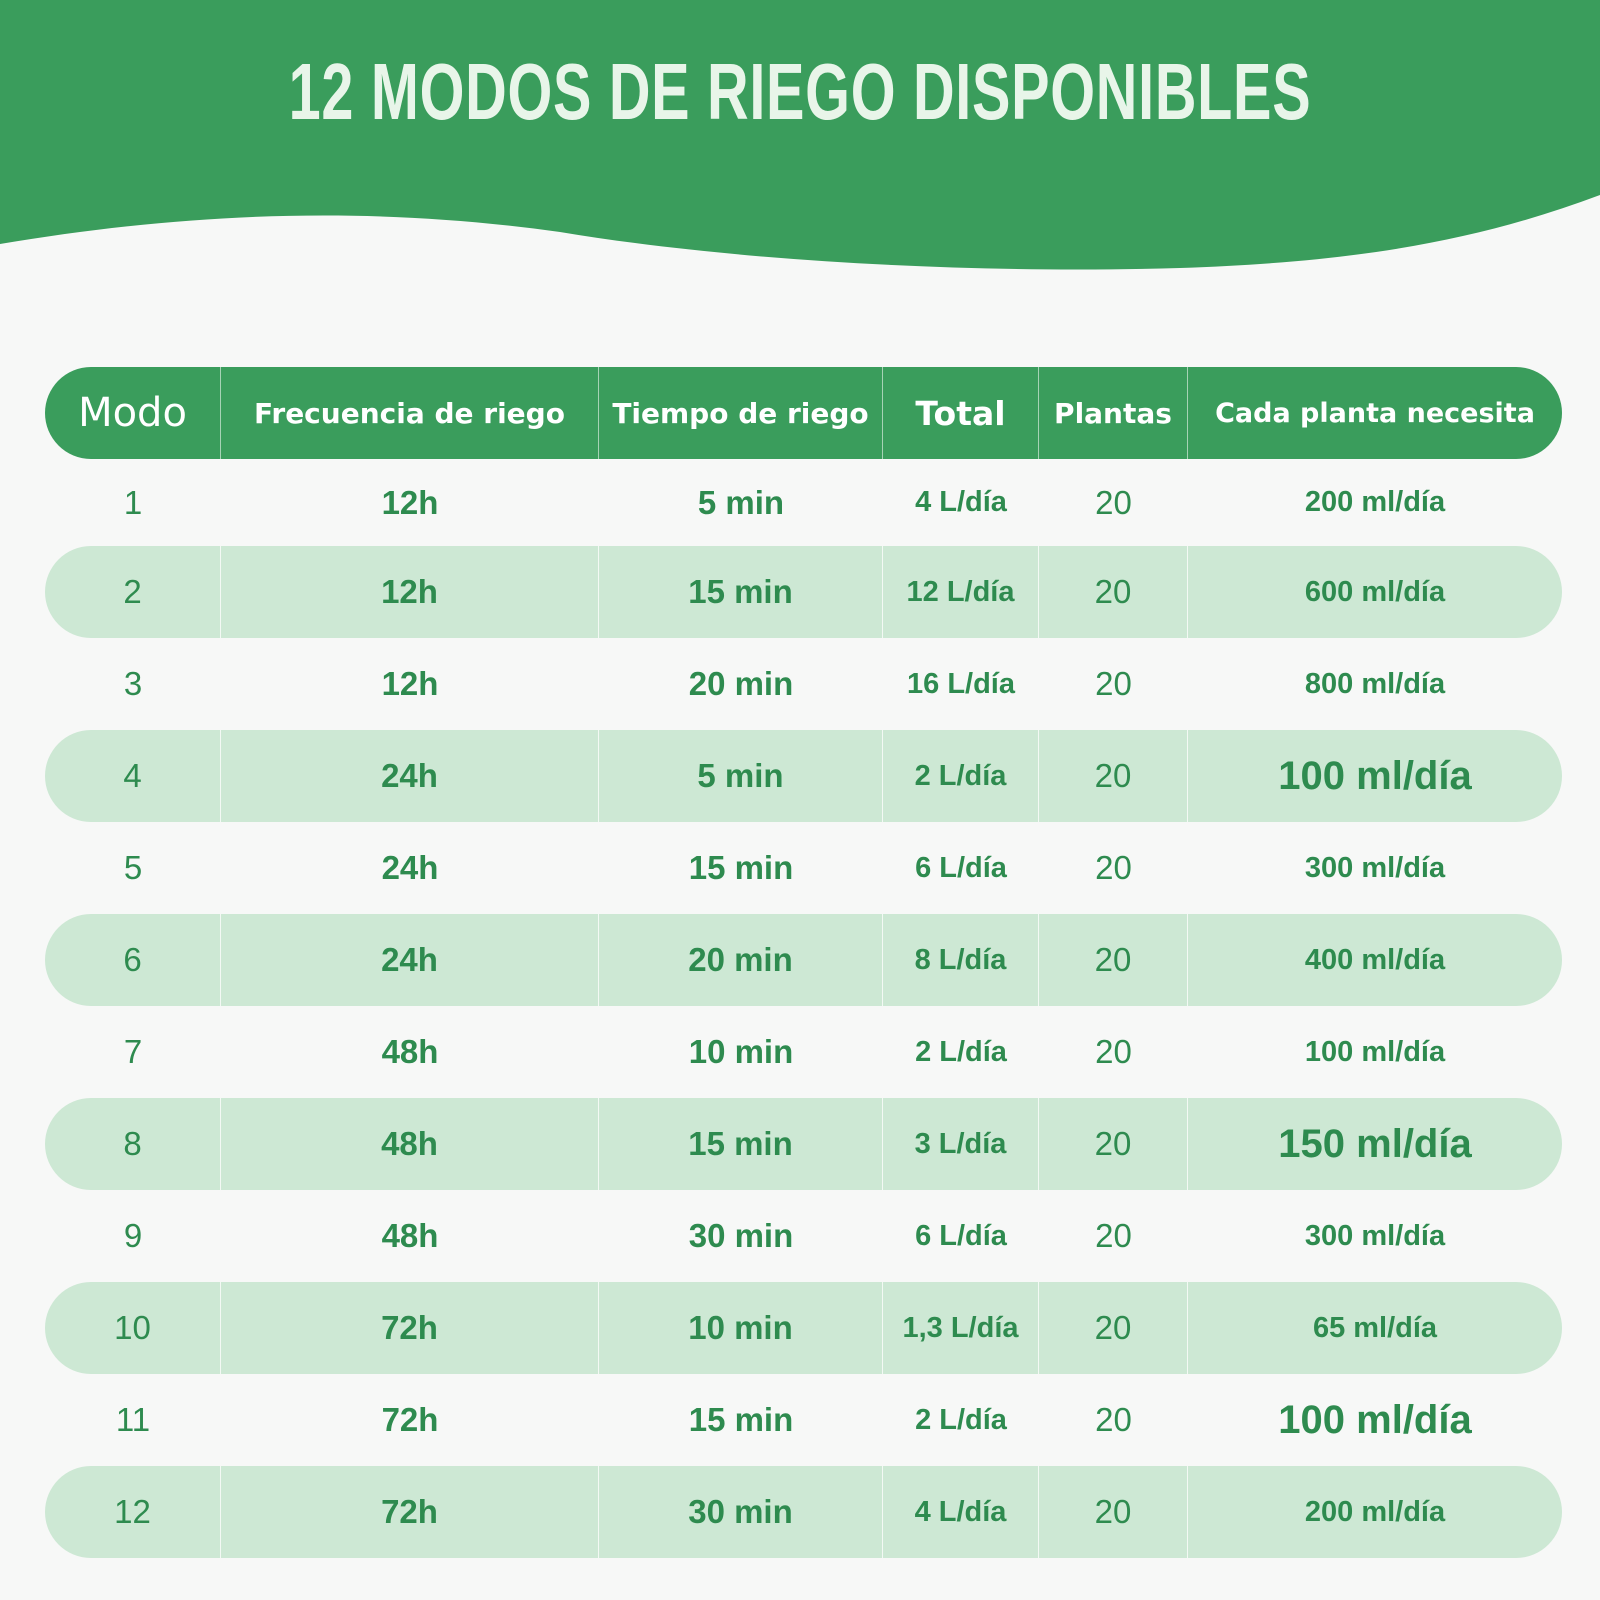 The image size is (1600, 1600). I want to click on cell-cada-planta: 800 ml/día, so click(1375, 683).